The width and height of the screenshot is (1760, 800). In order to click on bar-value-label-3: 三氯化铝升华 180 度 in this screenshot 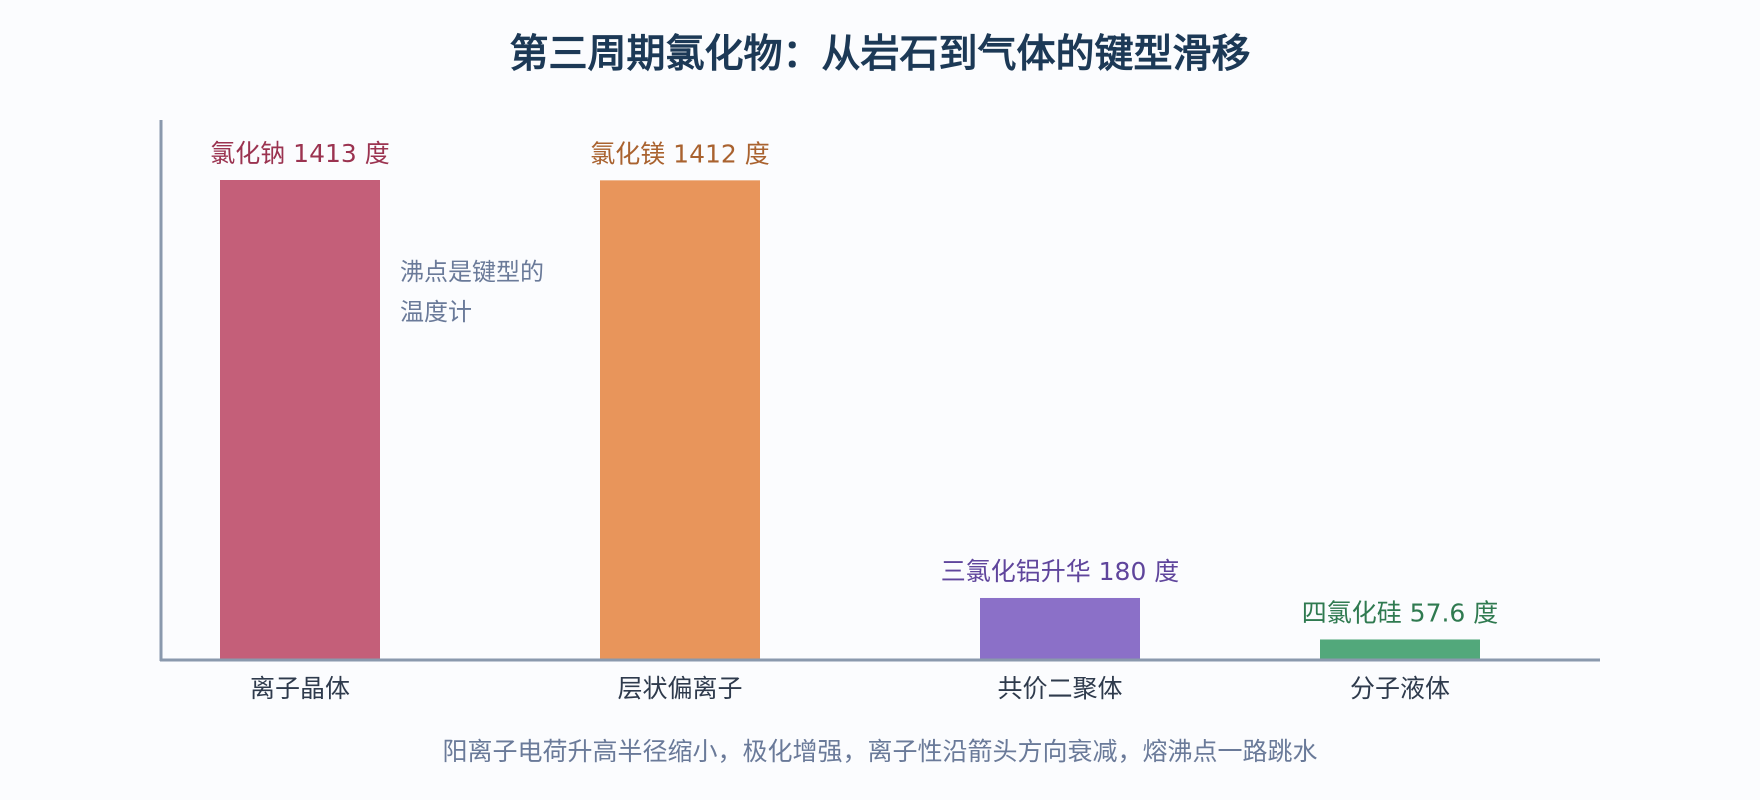, I will do `click(1060, 571)`.